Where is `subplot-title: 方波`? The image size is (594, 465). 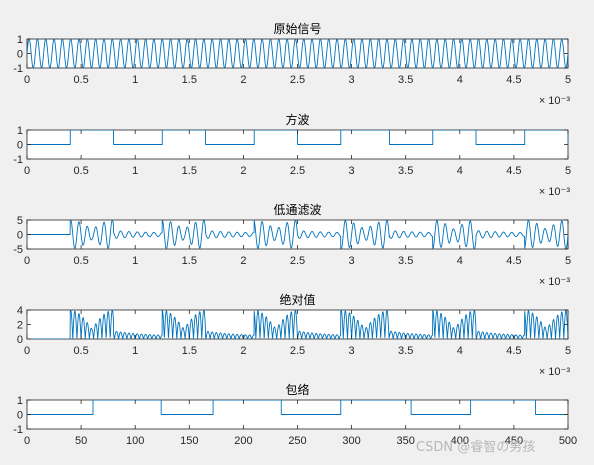 subplot-title: 方波 is located at coordinates (297, 119).